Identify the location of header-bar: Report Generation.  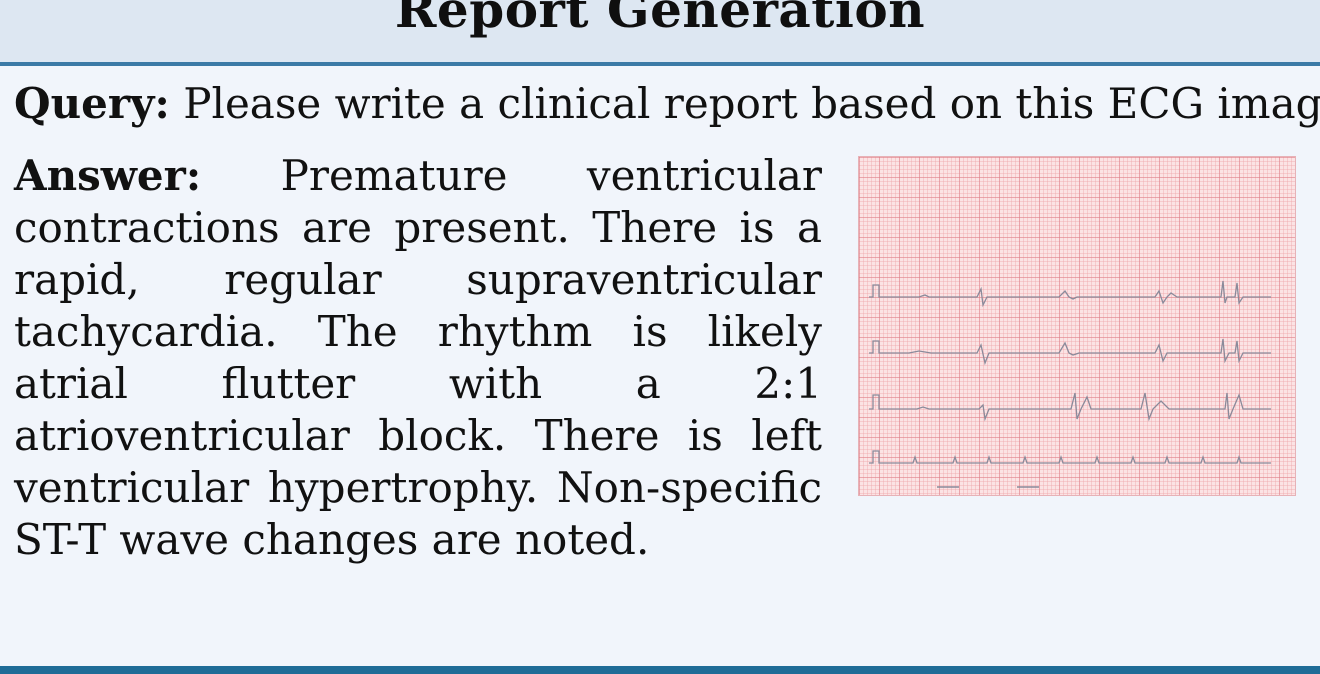
(660, 33).